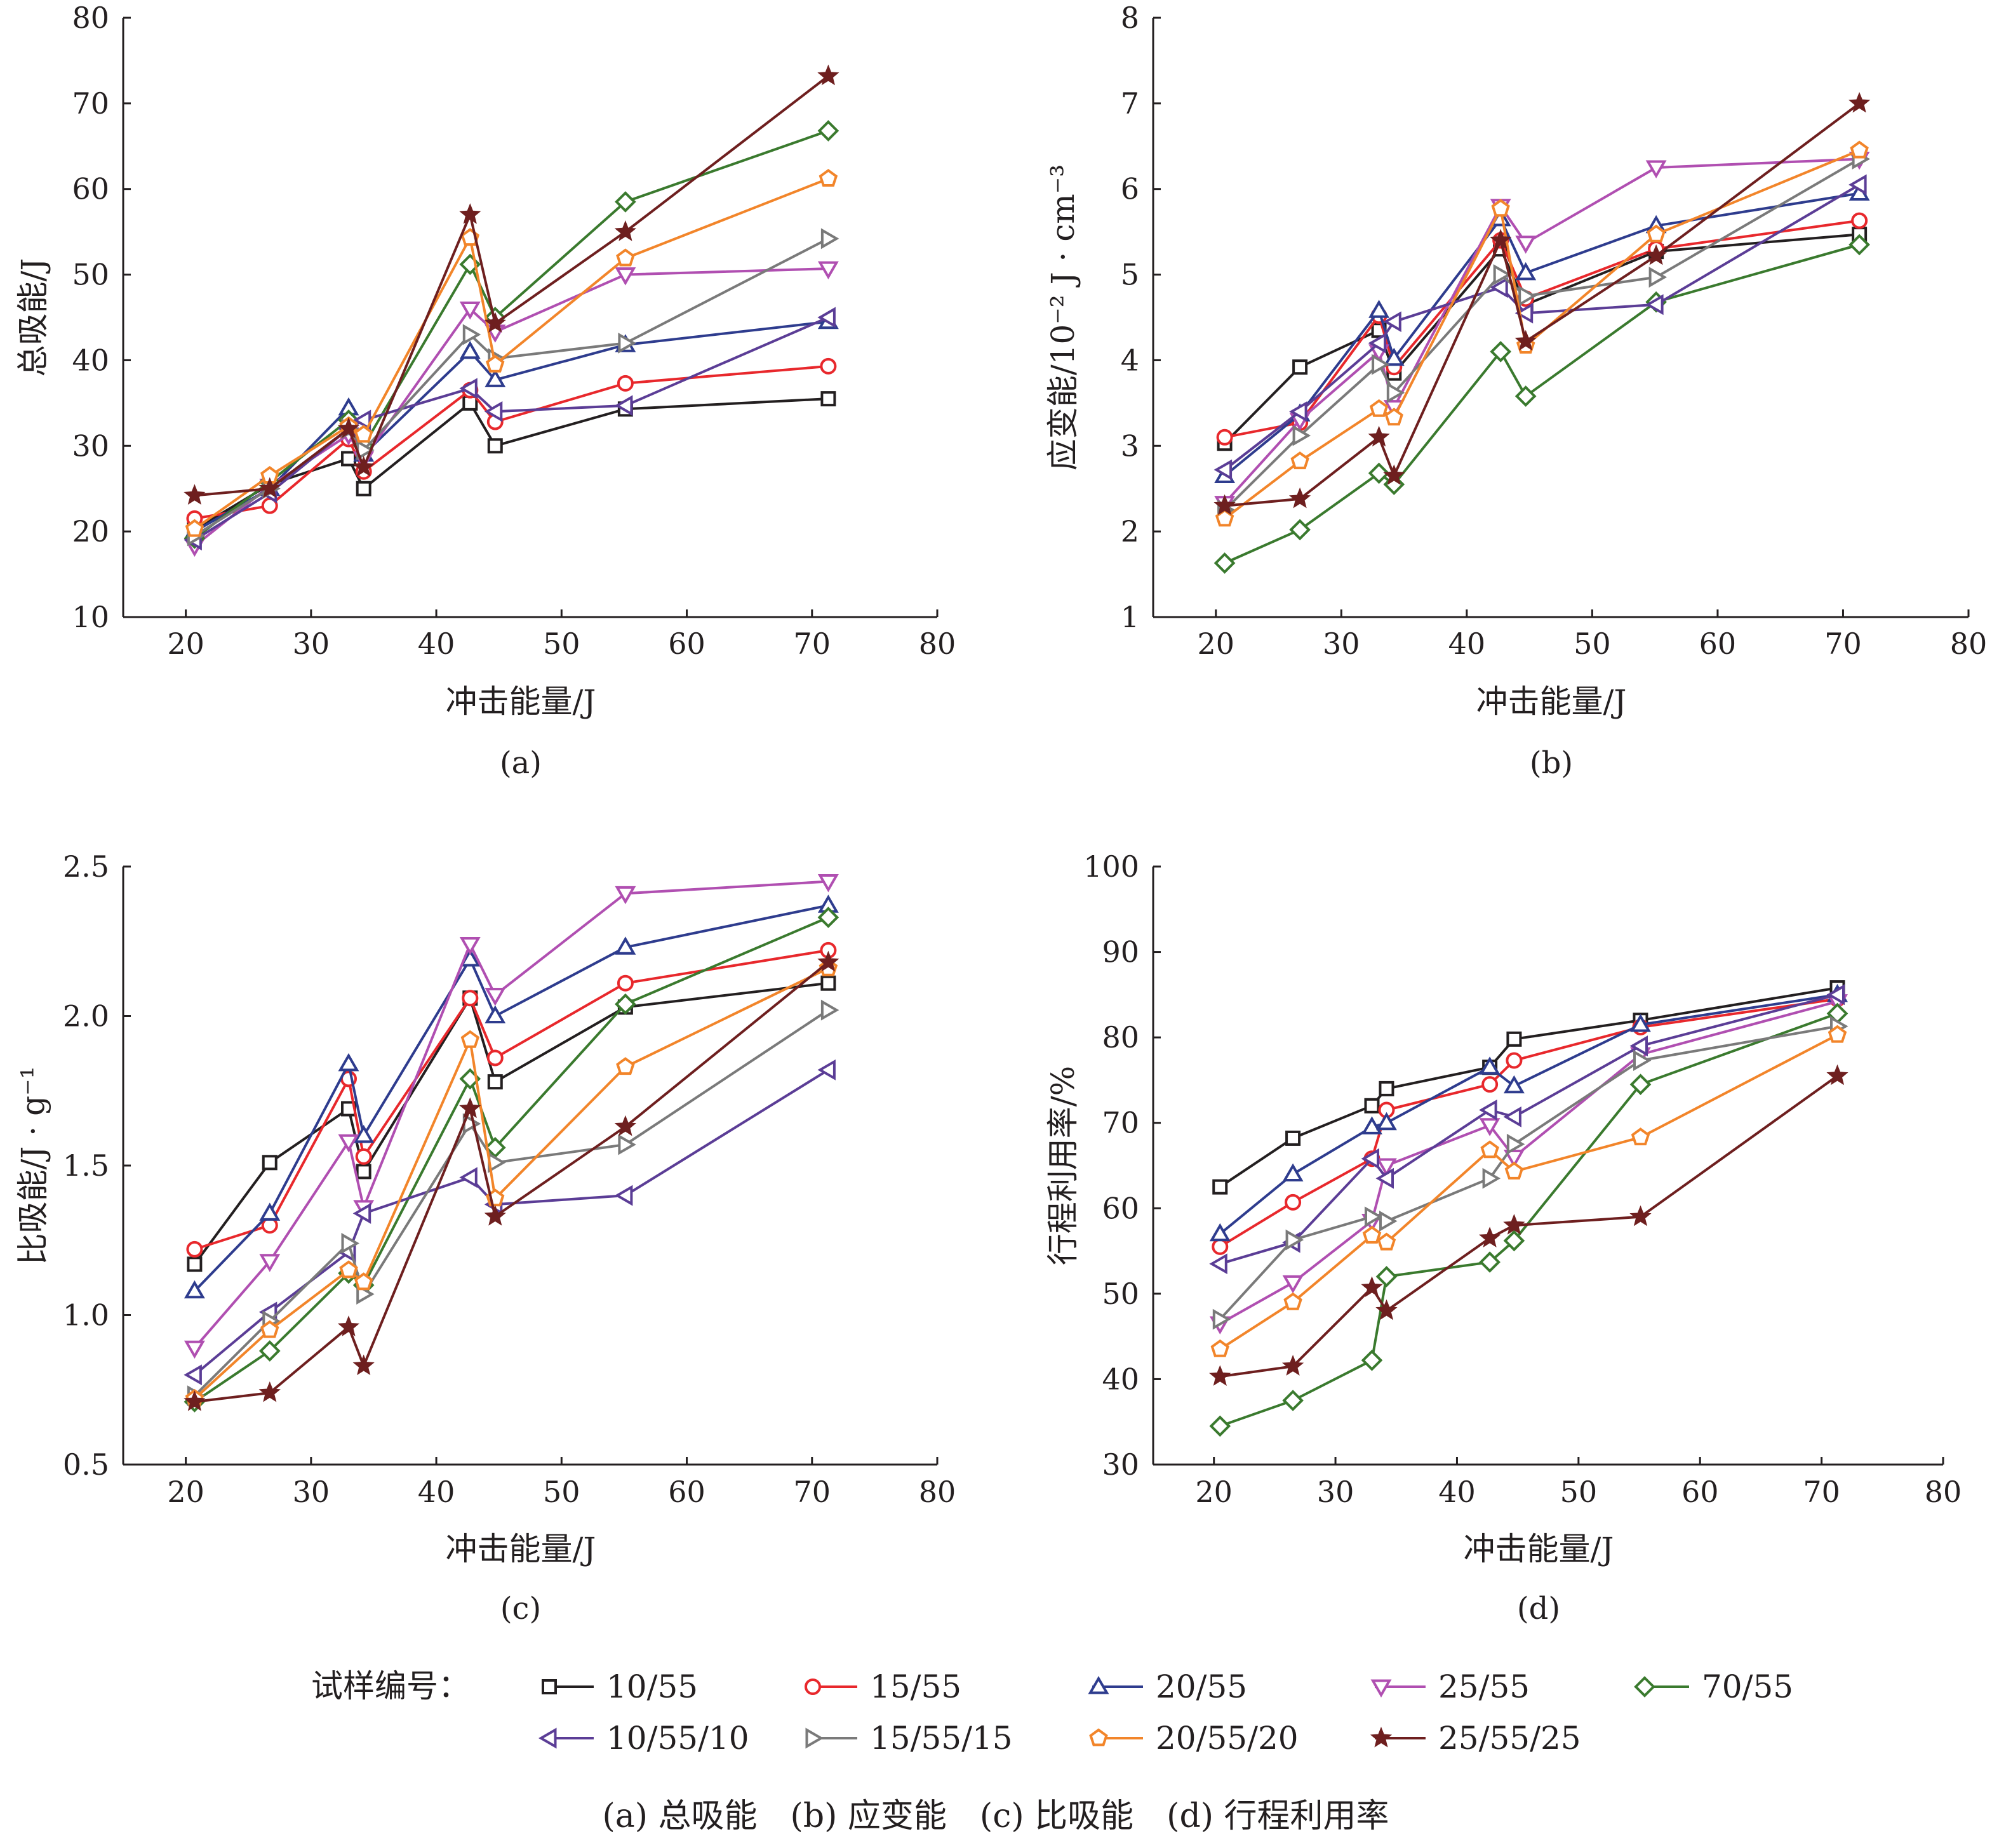 The height and width of the screenshot is (1848, 1992). What do you see at coordinates (1335, 1492) in the screenshot?
I see `x-tick-label: 30` at bounding box center [1335, 1492].